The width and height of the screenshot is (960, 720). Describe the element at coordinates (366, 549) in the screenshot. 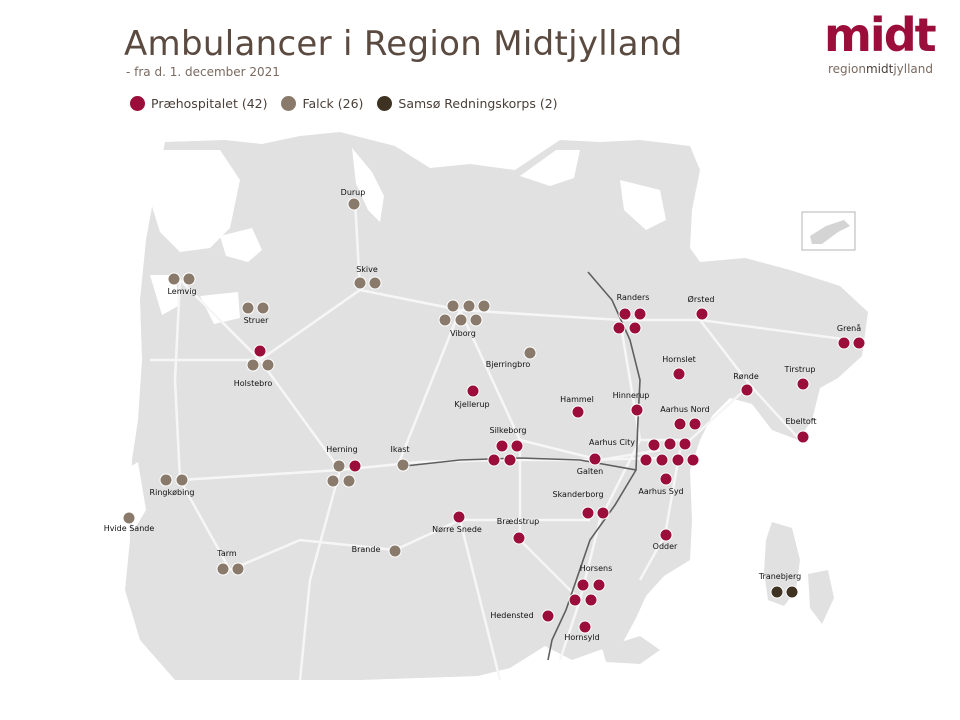

I see `place-label-brande: Brande` at that location.